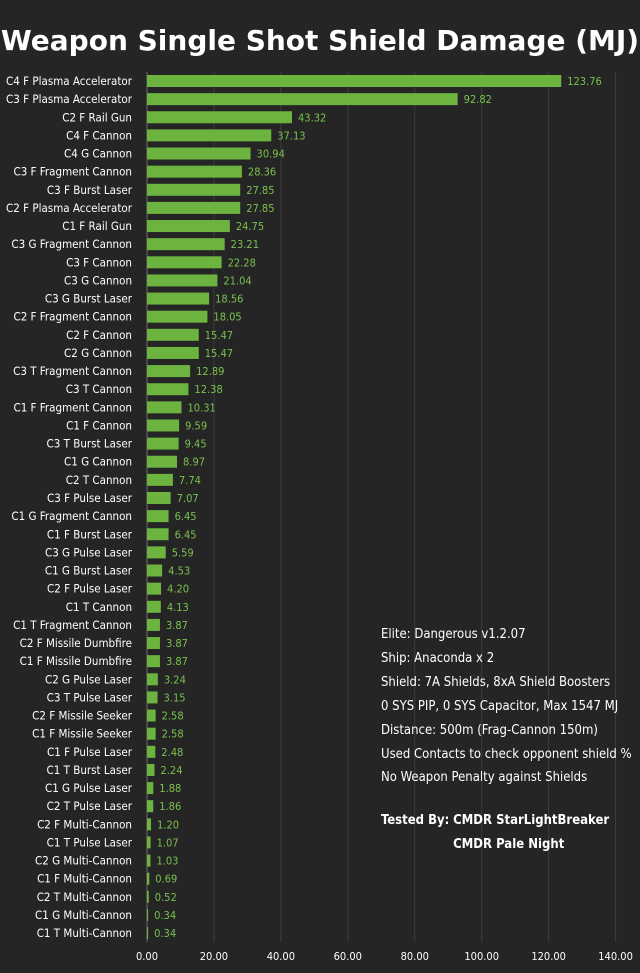  I want to click on value-label: 1.86, so click(170, 806).